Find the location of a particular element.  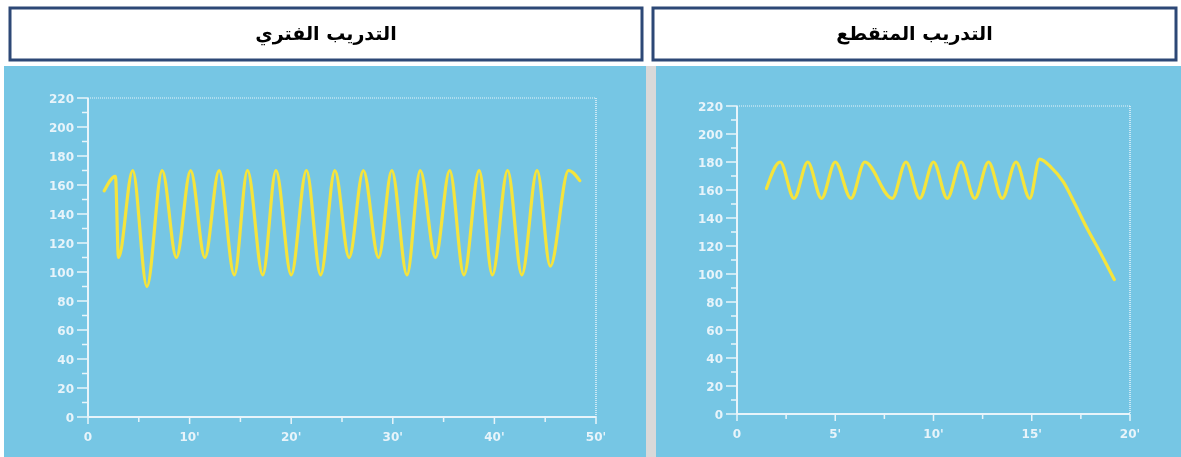

x-tick-label: 15' is located at coordinates (1031, 434).